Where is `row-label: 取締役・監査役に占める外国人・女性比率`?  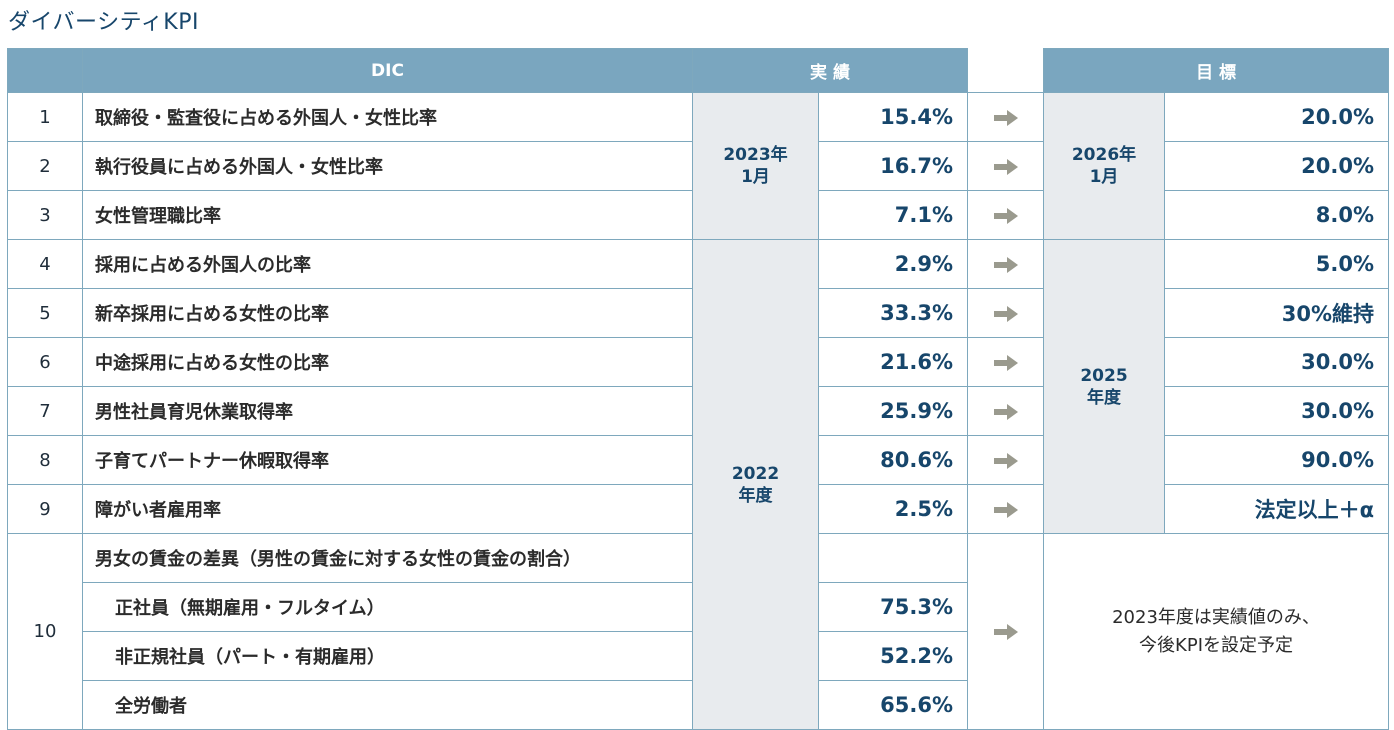
row-label: 取締役・監査役に占める外国人・女性比率 is located at coordinates (387, 117).